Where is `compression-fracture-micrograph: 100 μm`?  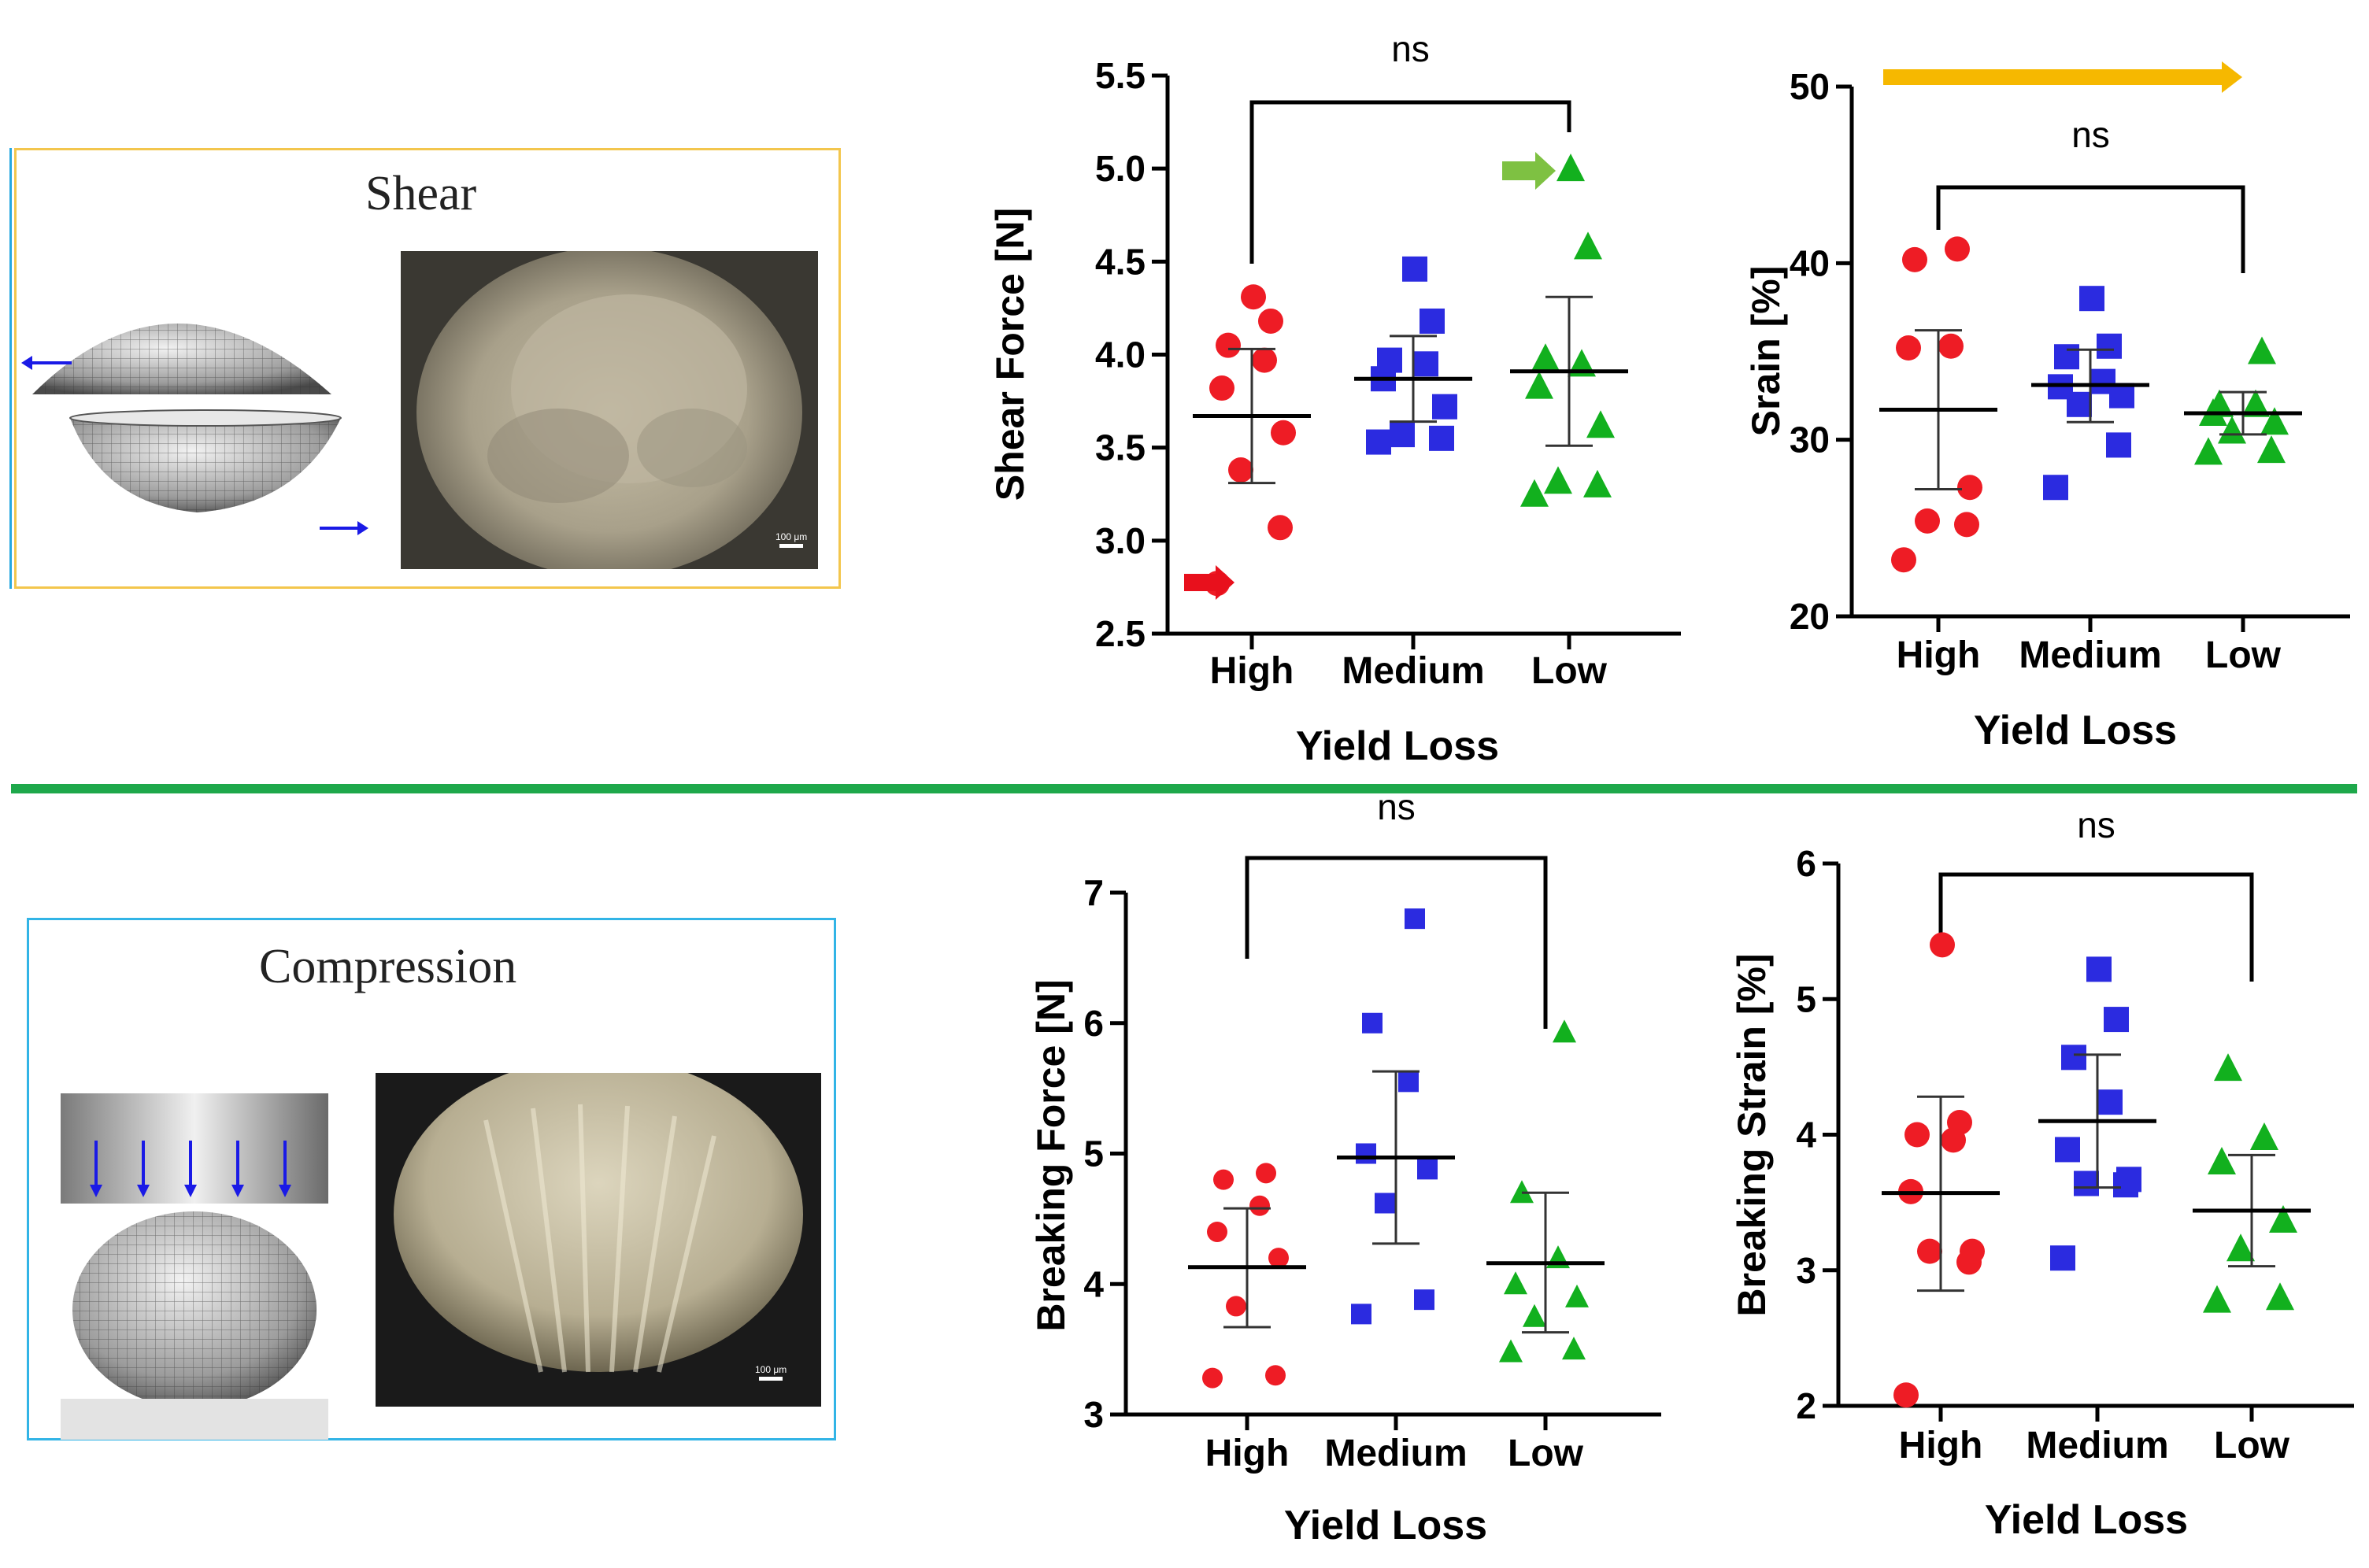 compression-fracture-micrograph: 100 μm is located at coordinates (598, 1240).